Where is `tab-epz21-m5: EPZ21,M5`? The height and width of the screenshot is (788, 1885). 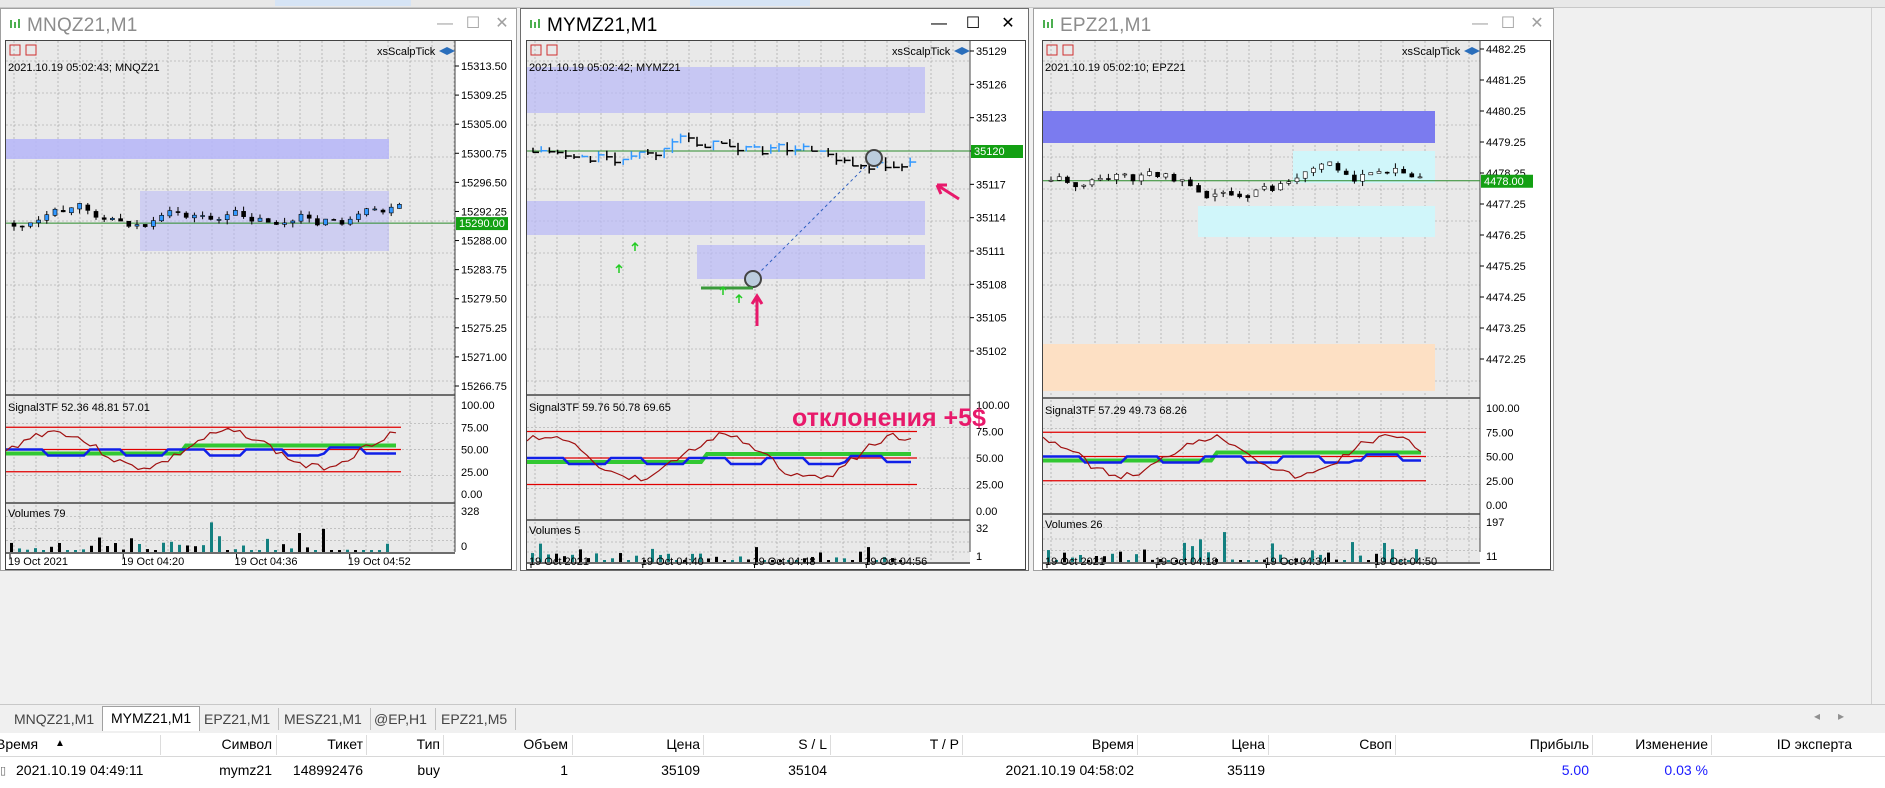
tab-epz21-m5: EPZ21,M5 is located at coordinates (475, 719).